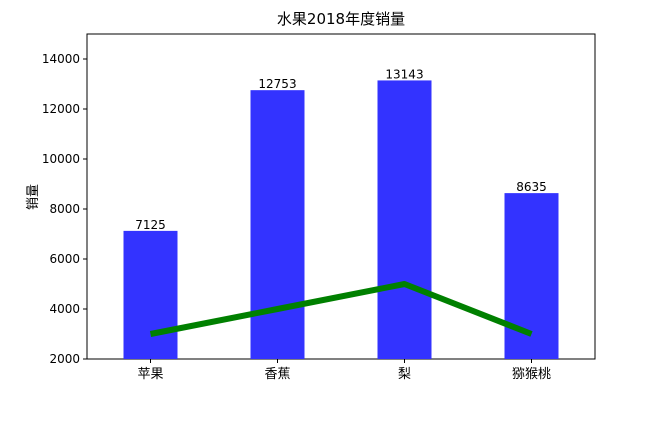 This screenshot has width=649, height=422. What do you see at coordinates (64, 309) in the screenshot?
I see `y-tick-label: 4000` at bounding box center [64, 309].